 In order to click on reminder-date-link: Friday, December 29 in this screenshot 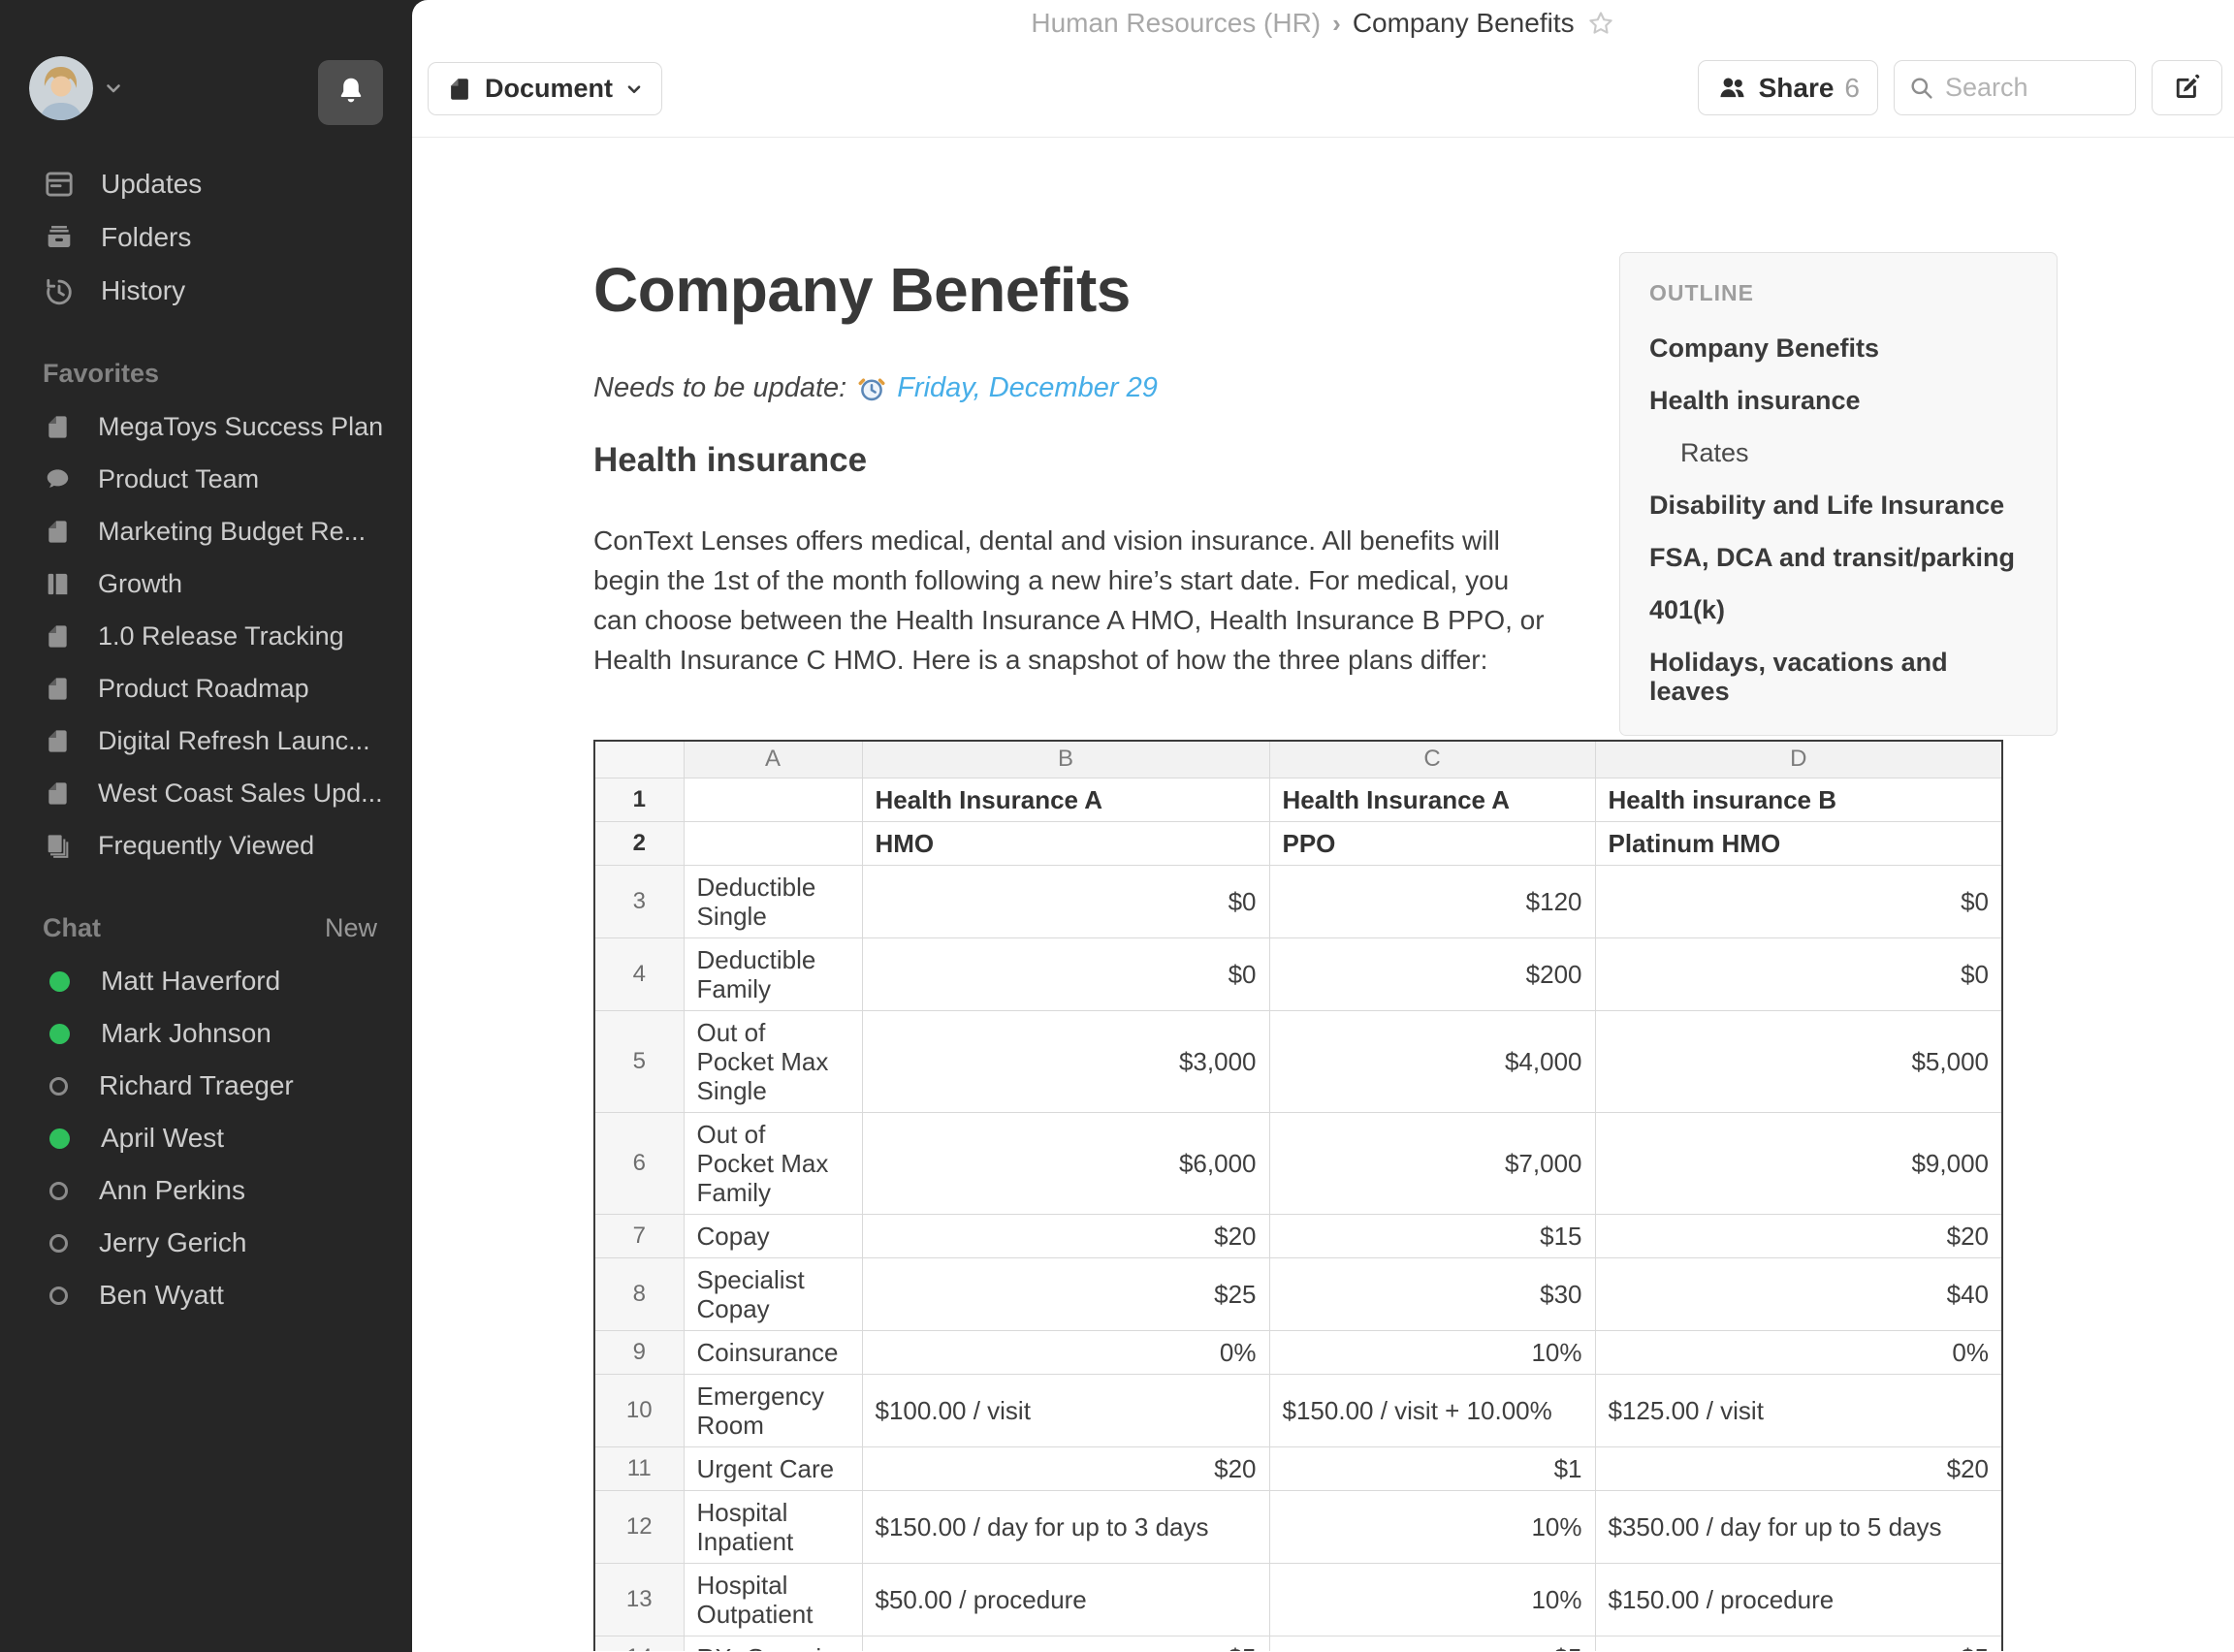, I will do `click(1027, 388)`.